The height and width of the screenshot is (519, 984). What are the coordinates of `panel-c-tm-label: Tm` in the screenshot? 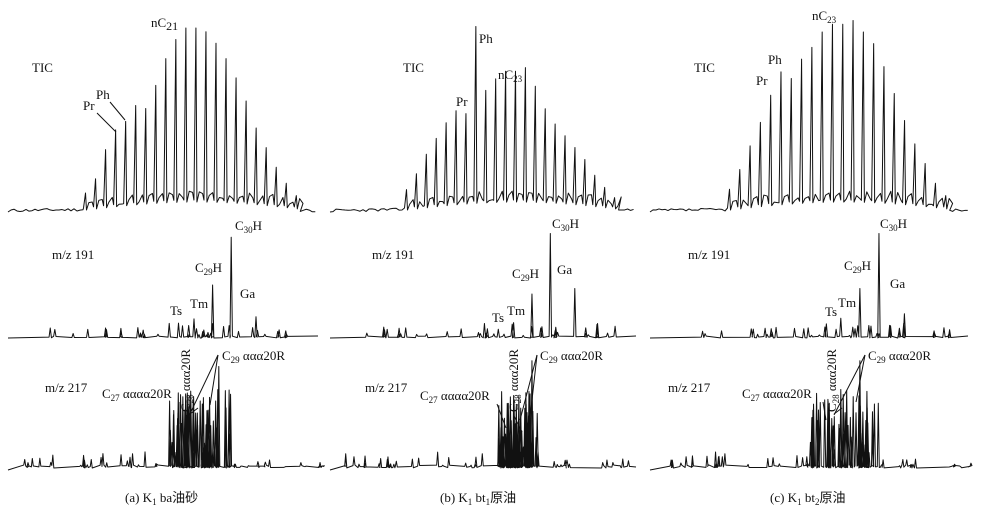 It's located at (847, 302).